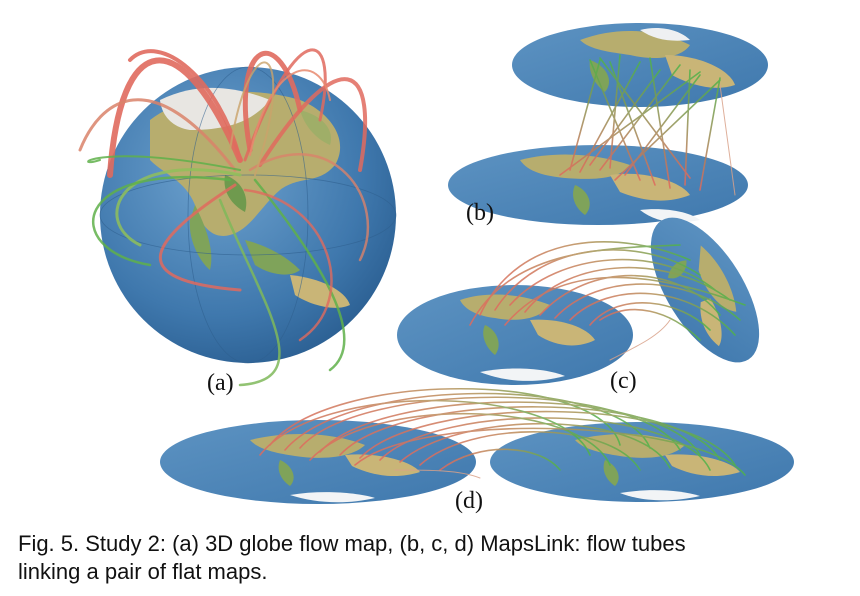 The height and width of the screenshot is (596, 860). Describe the element at coordinates (477, 445) in the screenshot. I see `panel-d-maps` at that location.